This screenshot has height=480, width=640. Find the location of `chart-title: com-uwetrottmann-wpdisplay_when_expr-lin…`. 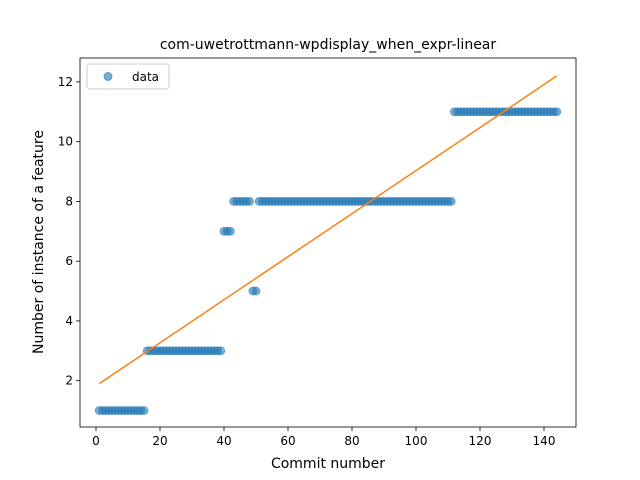

chart-title: com-uwetrottmann-wpdisplay_when_expr-lin… is located at coordinates (328, 45).